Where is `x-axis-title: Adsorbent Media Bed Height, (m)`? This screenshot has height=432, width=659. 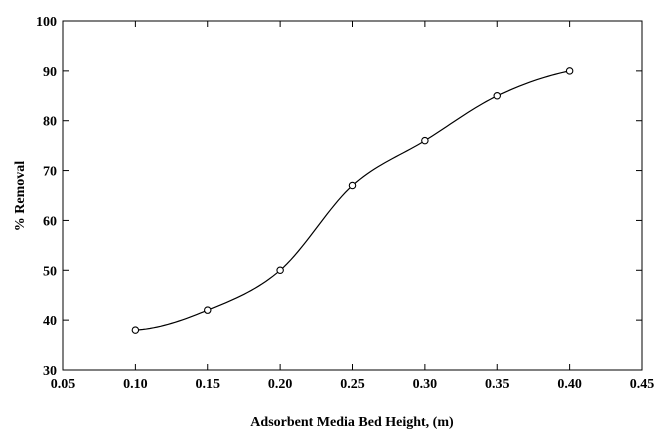 x-axis-title: Adsorbent Media Bed Height, (m) is located at coordinates (352, 422).